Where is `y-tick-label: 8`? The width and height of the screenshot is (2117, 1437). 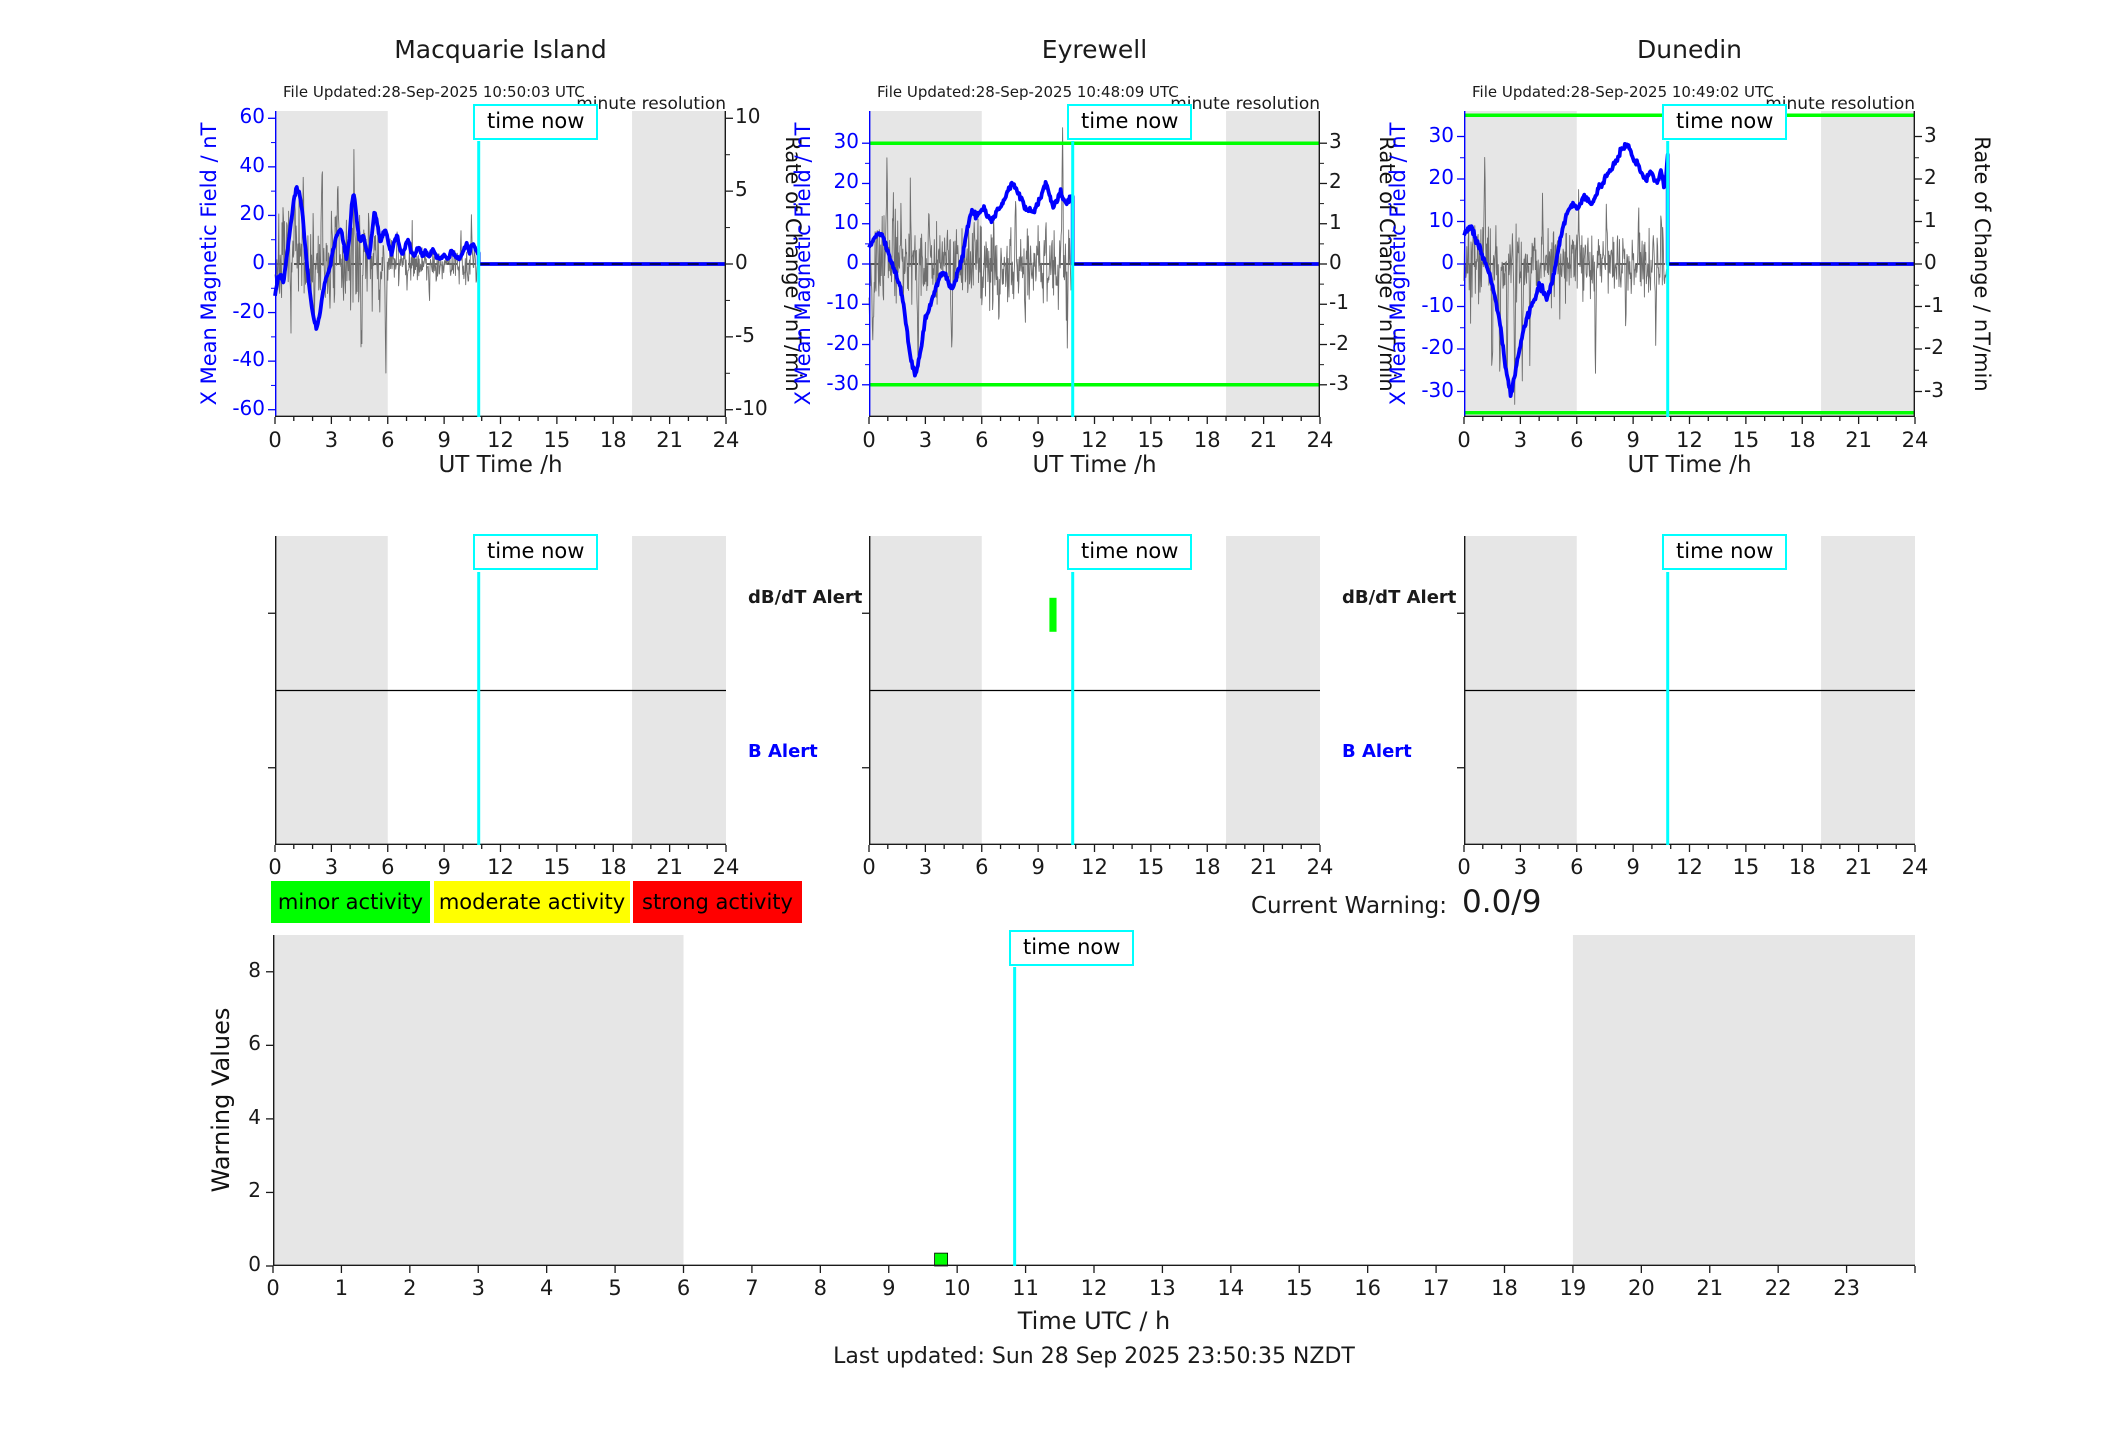
y-tick-label: 8 is located at coordinates (254, 969).